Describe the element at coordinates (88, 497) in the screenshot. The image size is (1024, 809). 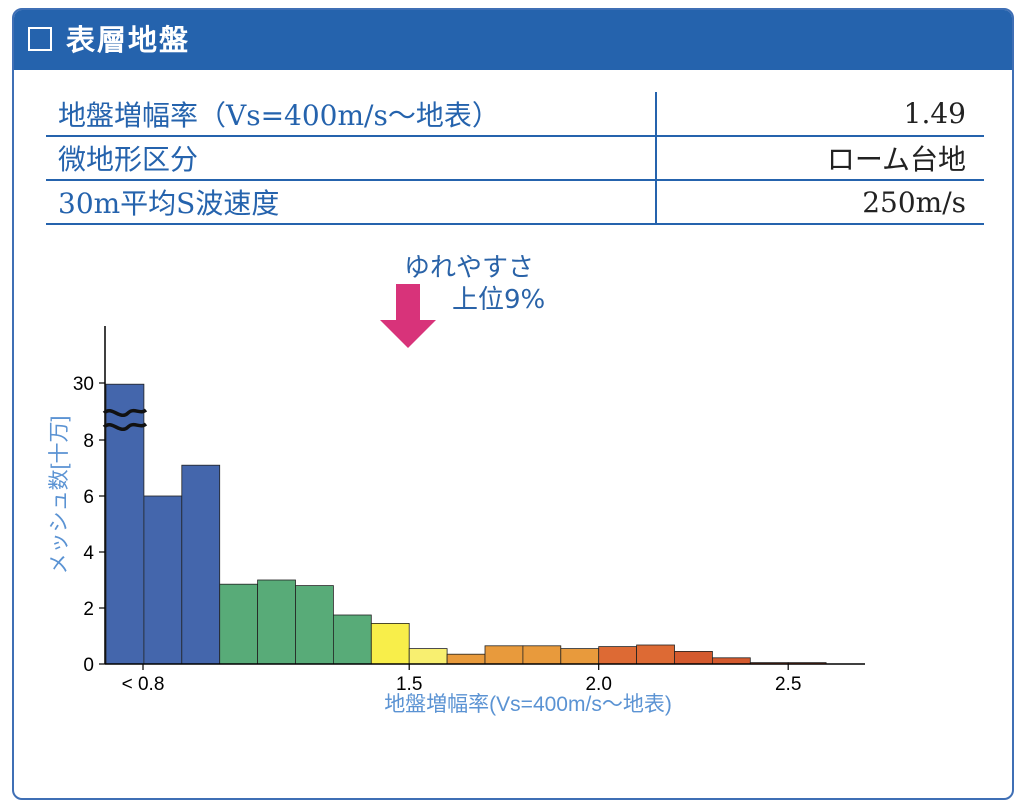
I see `y-tick-label: 6` at that location.